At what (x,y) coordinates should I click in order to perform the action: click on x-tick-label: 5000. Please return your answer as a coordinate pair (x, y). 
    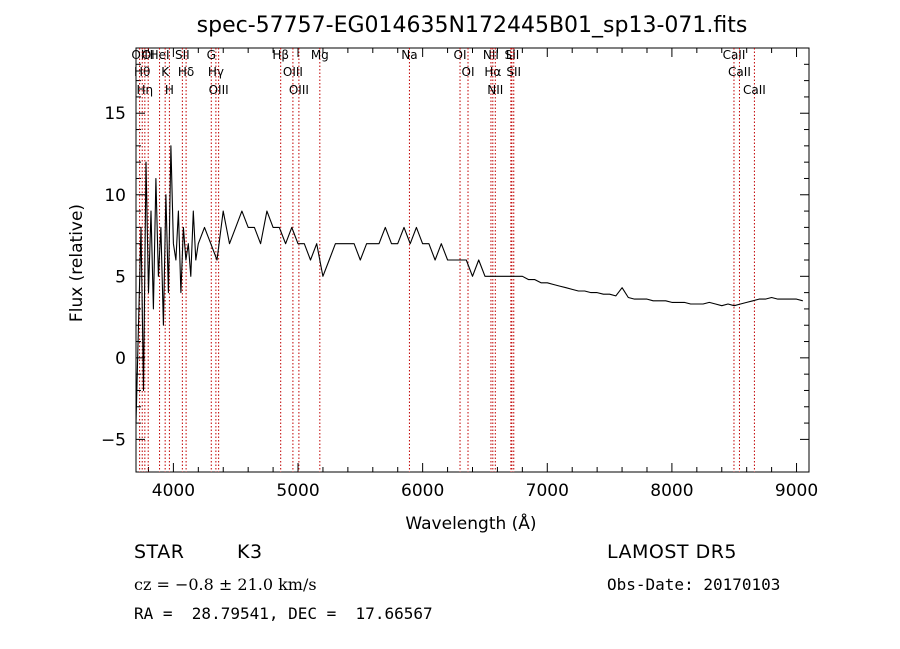
    Looking at the image, I should click on (297, 491).